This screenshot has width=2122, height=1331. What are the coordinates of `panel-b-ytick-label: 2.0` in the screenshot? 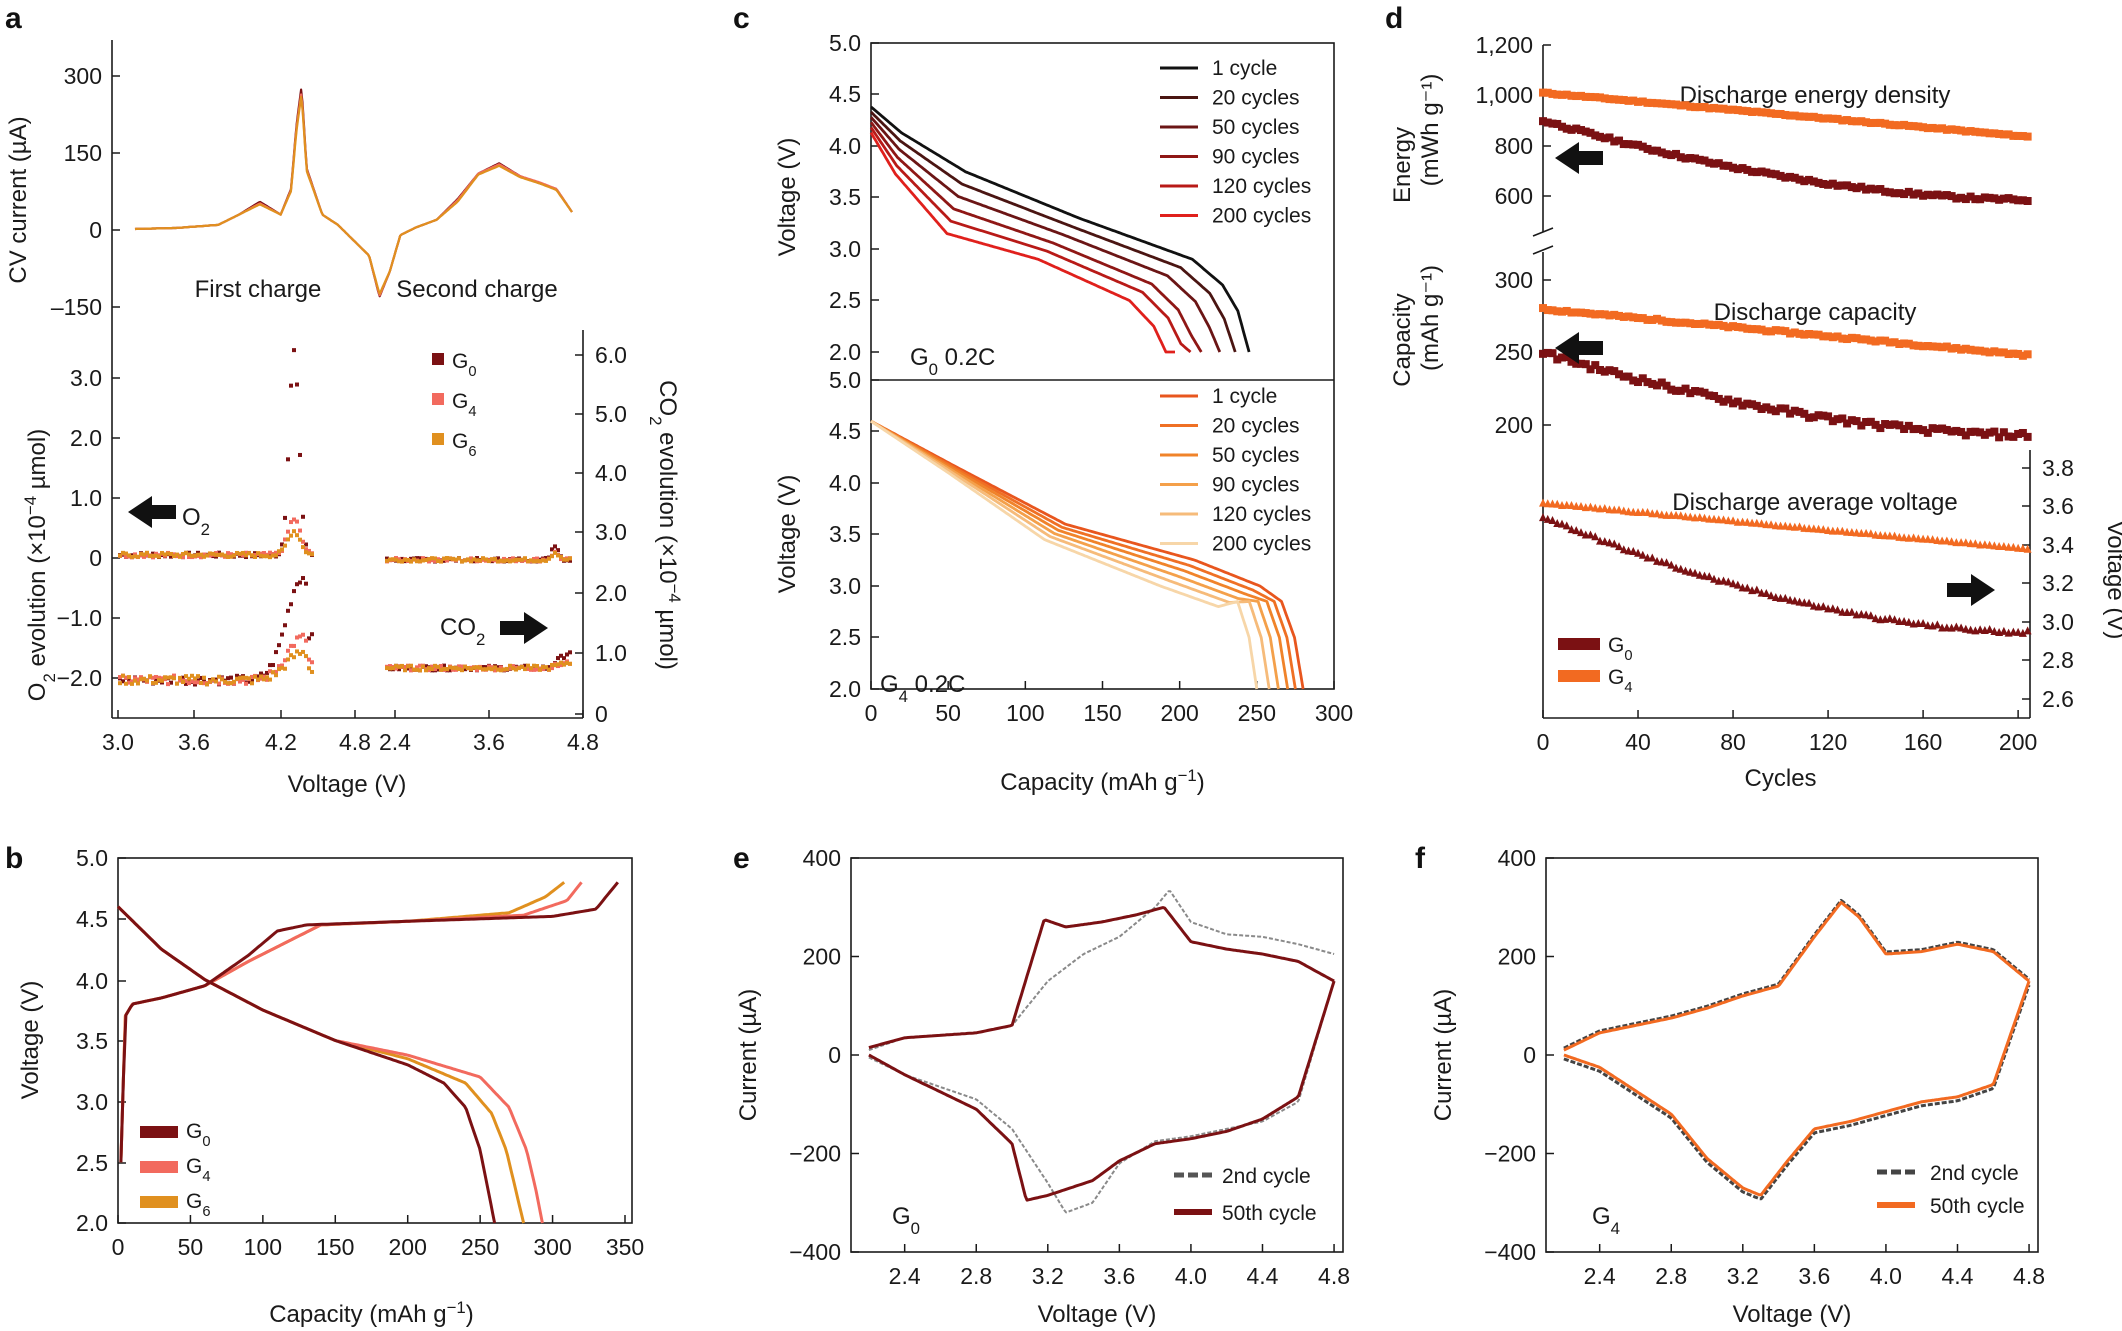 It's located at (92, 1223).